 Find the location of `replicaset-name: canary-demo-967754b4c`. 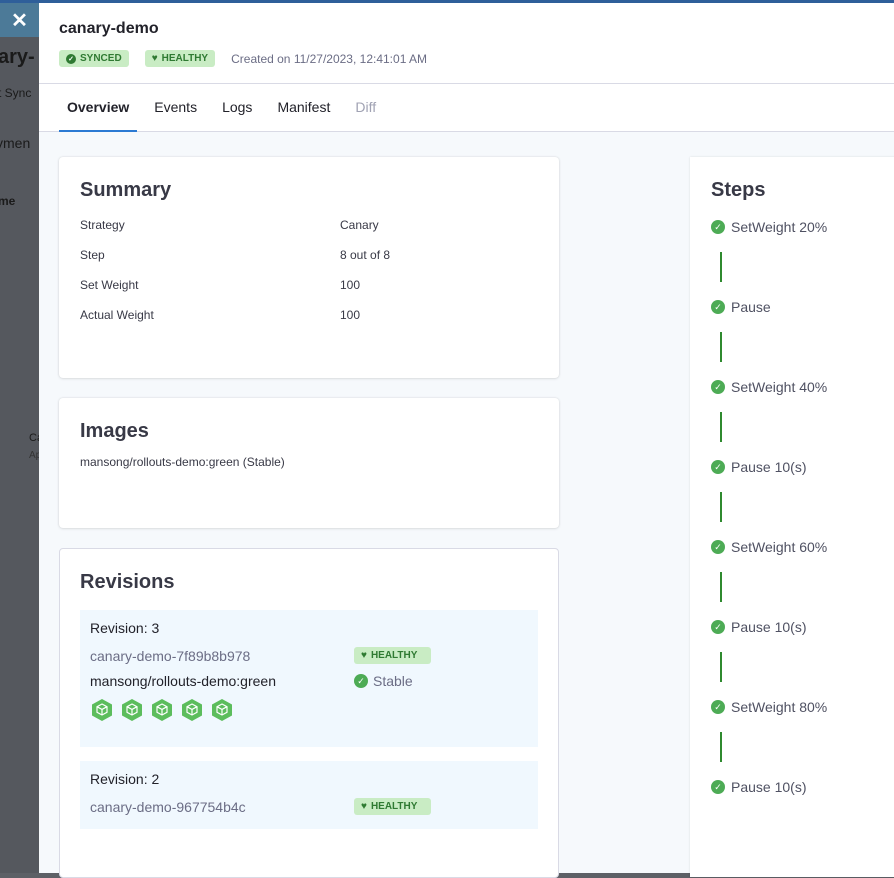

replicaset-name: canary-demo-967754b4c is located at coordinates (168, 806).